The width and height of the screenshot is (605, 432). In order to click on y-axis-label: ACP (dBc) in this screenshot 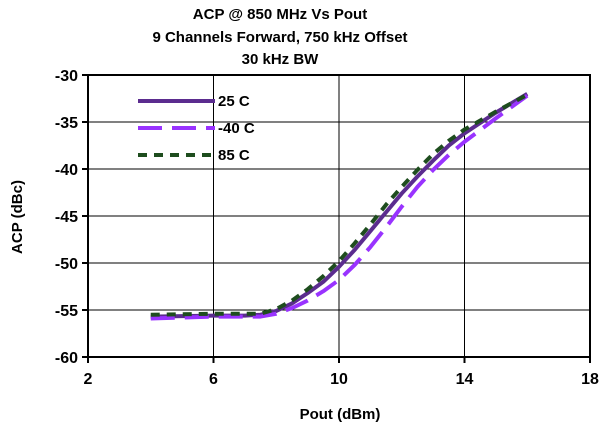, I will do `click(17, 217)`.